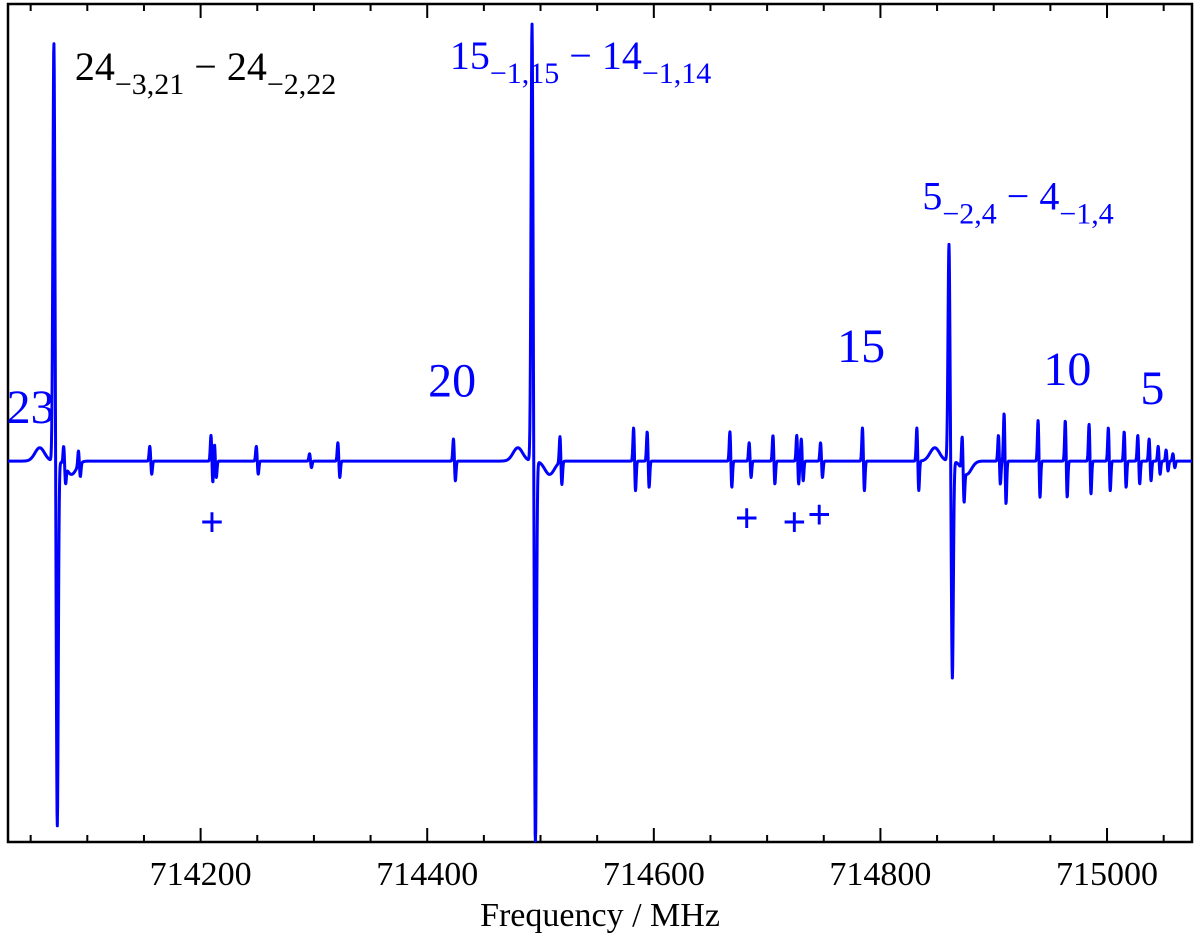  I want to click on transition-label-subscript: −2,4, so click(969, 214).